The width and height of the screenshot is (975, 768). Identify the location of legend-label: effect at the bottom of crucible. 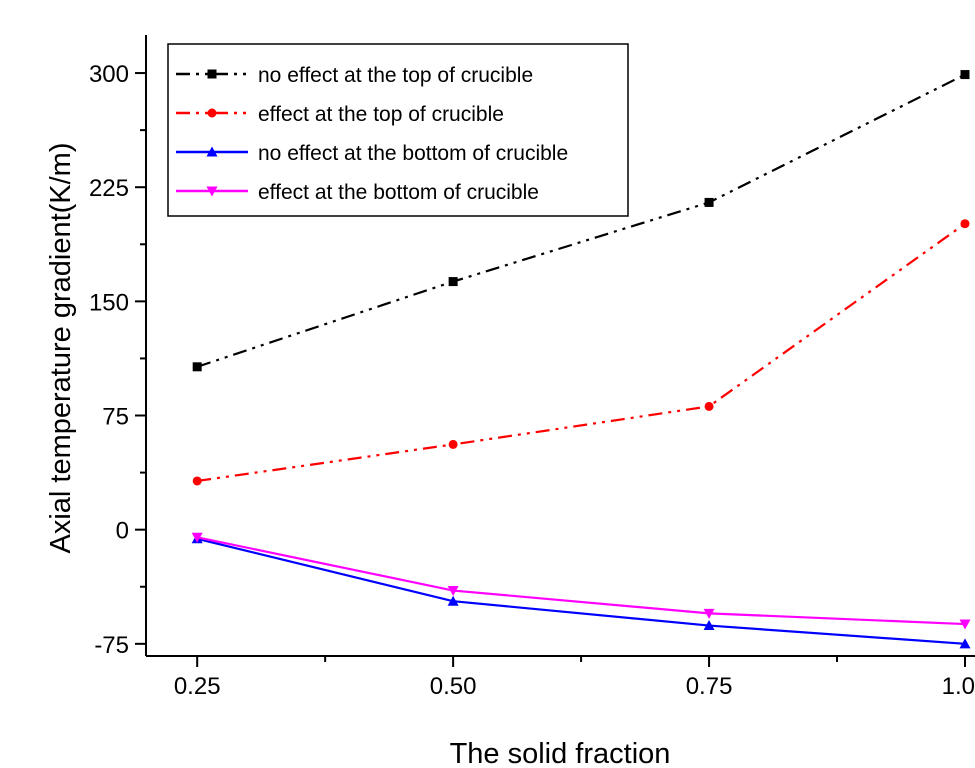
(398, 192).